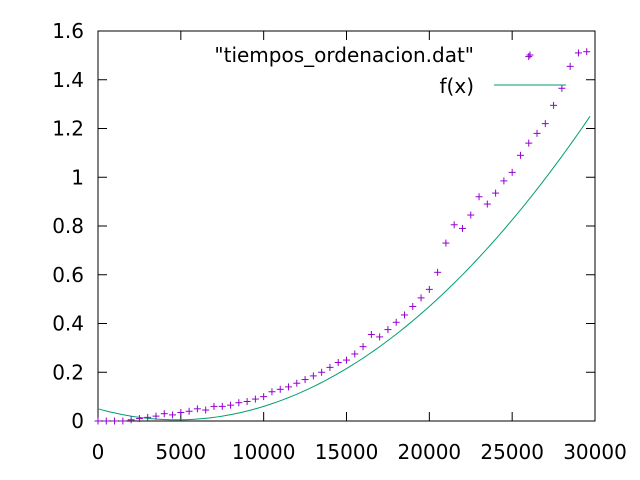  I want to click on x-tick-label: 20000, so click(430, 452).